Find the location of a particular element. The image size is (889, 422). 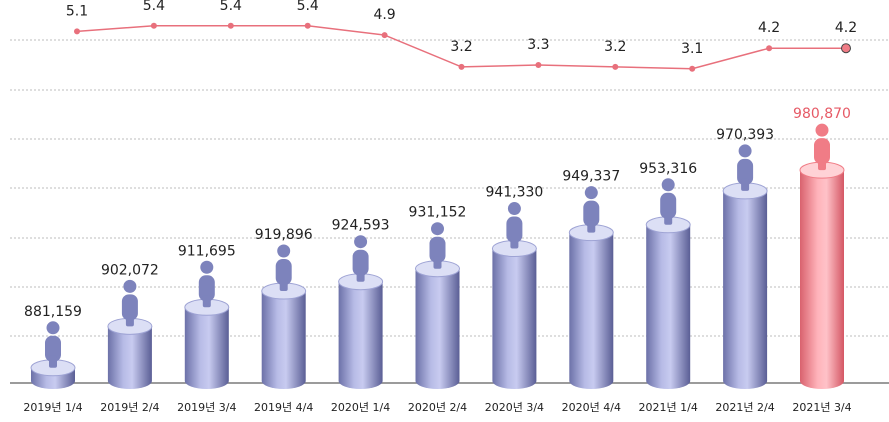

bar-value-label: 970,393 is located at coordinates (745, 135).